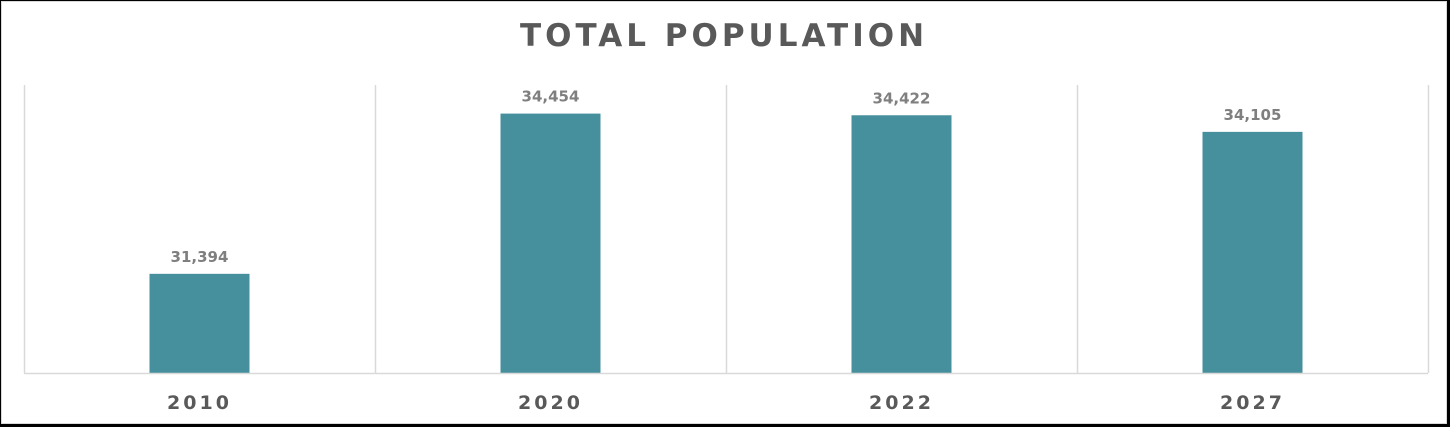  I want to click on data-label-2020: 34,454, so click(551, 97).